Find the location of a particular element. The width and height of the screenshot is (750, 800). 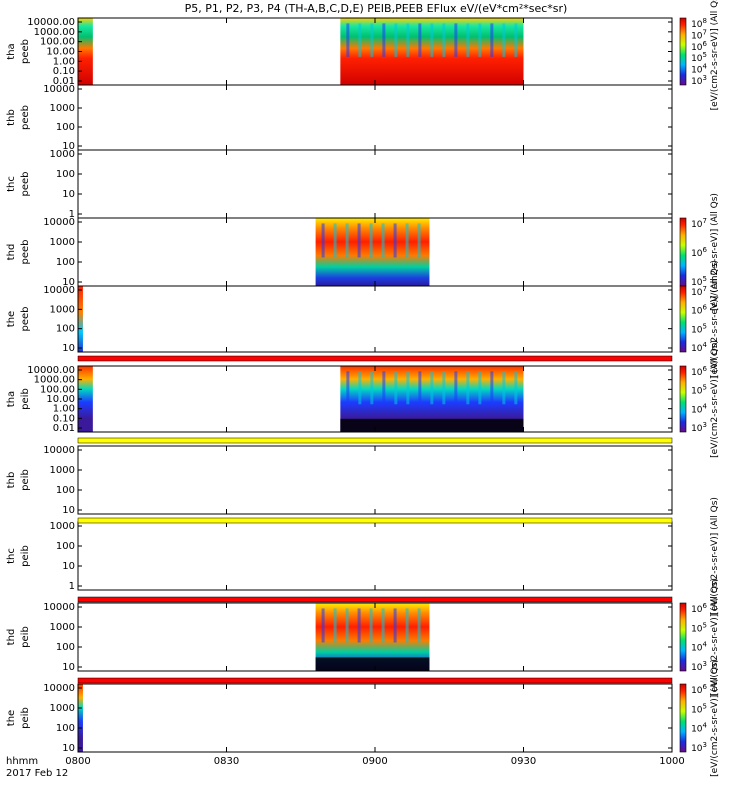

hhmm-label: hhmm is located at coordinates (22, 761).